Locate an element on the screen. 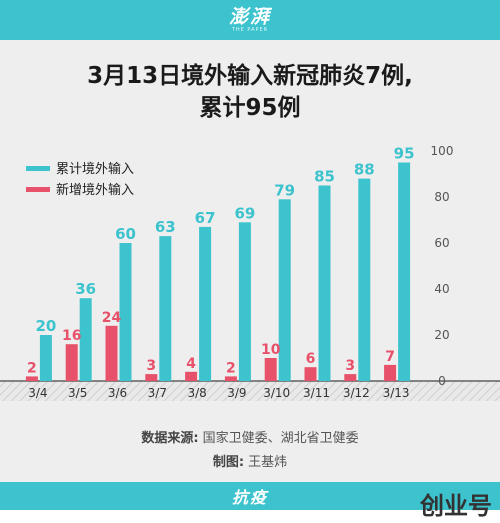 The height and width of the screenshot is (523, 500). x-tick-label: 3/11 is located at coordinates (316, 393).